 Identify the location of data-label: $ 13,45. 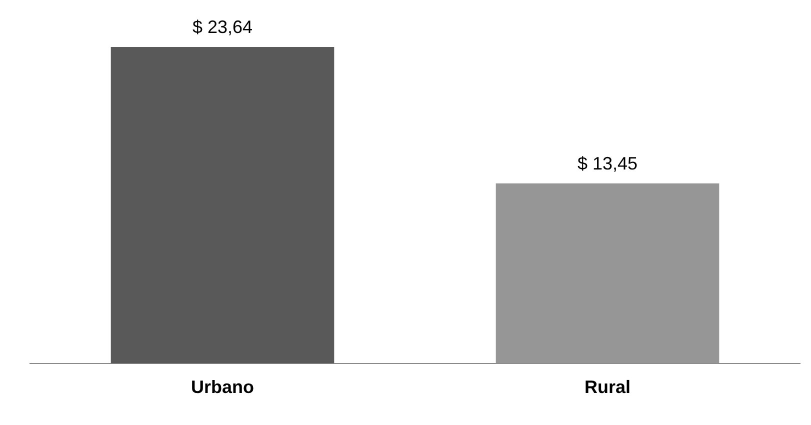
(607, 163).